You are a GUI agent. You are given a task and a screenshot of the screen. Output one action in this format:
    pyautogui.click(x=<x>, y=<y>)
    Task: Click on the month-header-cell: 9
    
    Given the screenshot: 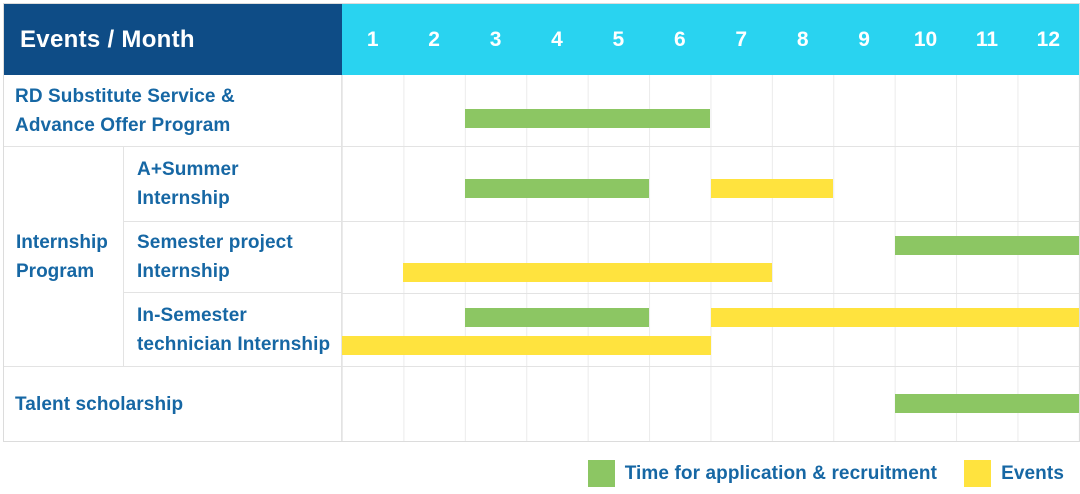 What is the action you would take?
    pyautogui.click(x=864, y=39)
    